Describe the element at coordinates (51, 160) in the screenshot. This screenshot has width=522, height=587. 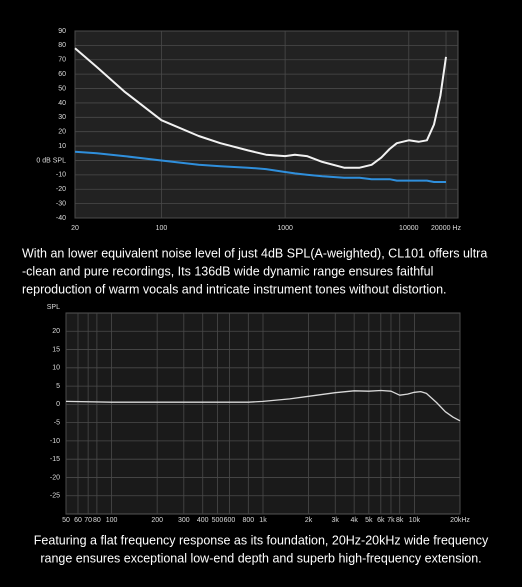
I see `y-tick-label: 0 dB SPL` at that location.